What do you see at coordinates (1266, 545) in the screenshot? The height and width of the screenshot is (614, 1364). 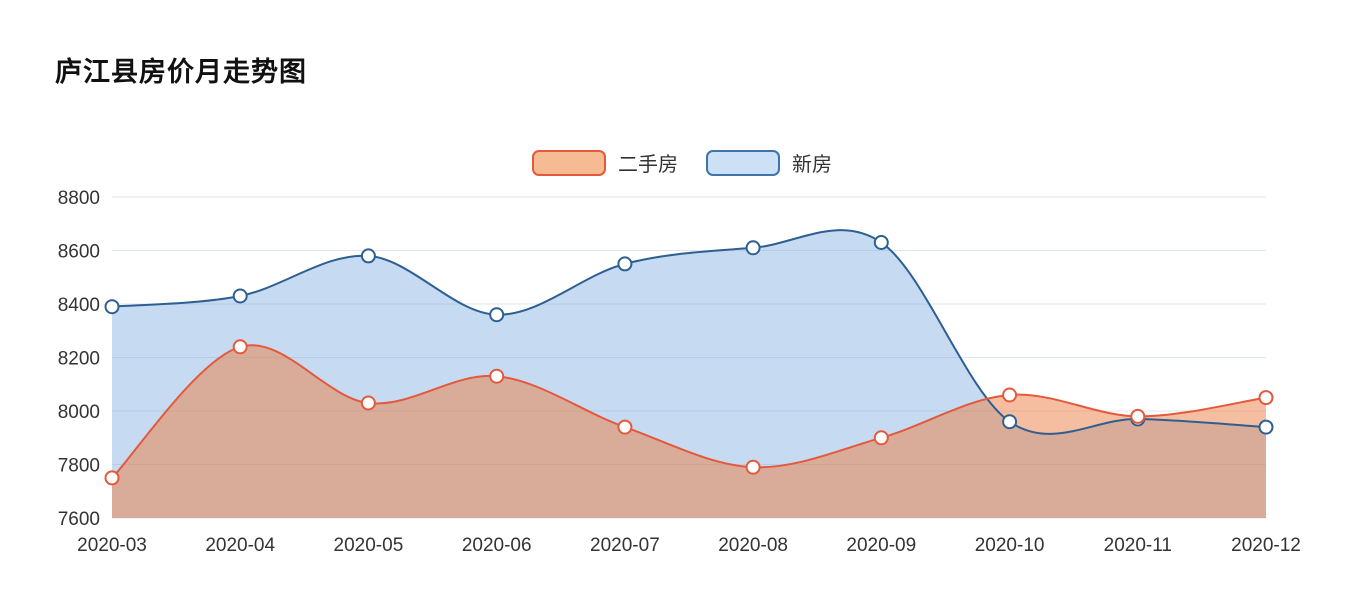 I see `x-tick-label: 2020-12` at bounding box center [1266, 545].